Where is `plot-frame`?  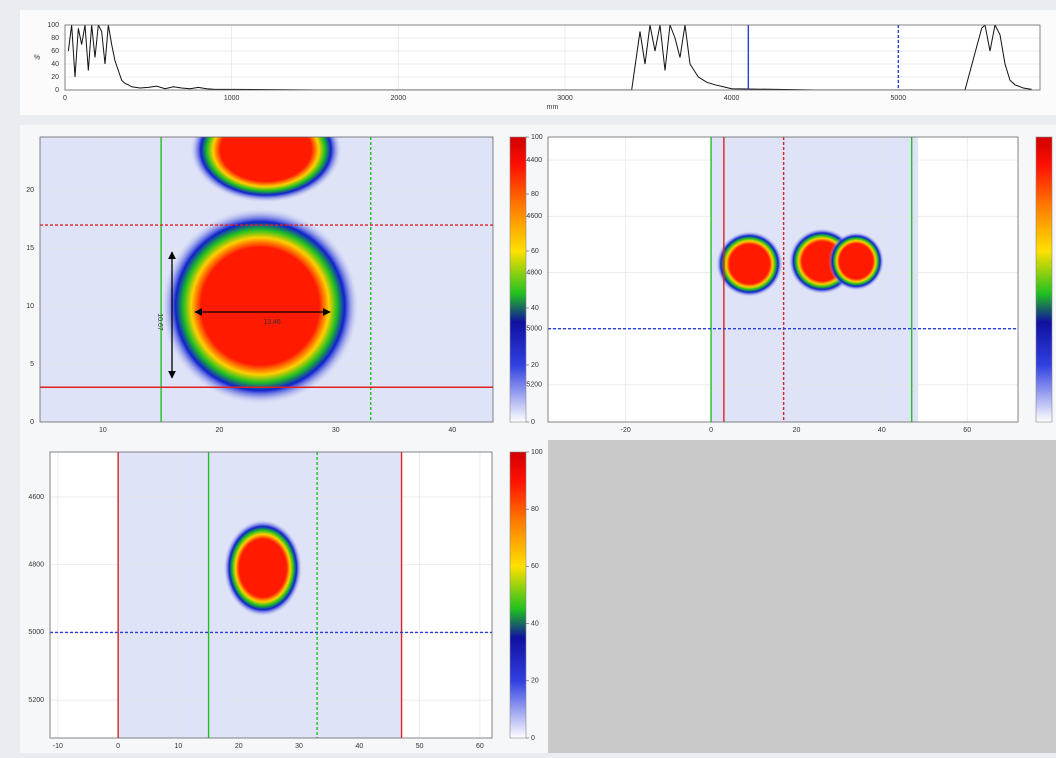
plot-frame is located at coordinates (552, 57).